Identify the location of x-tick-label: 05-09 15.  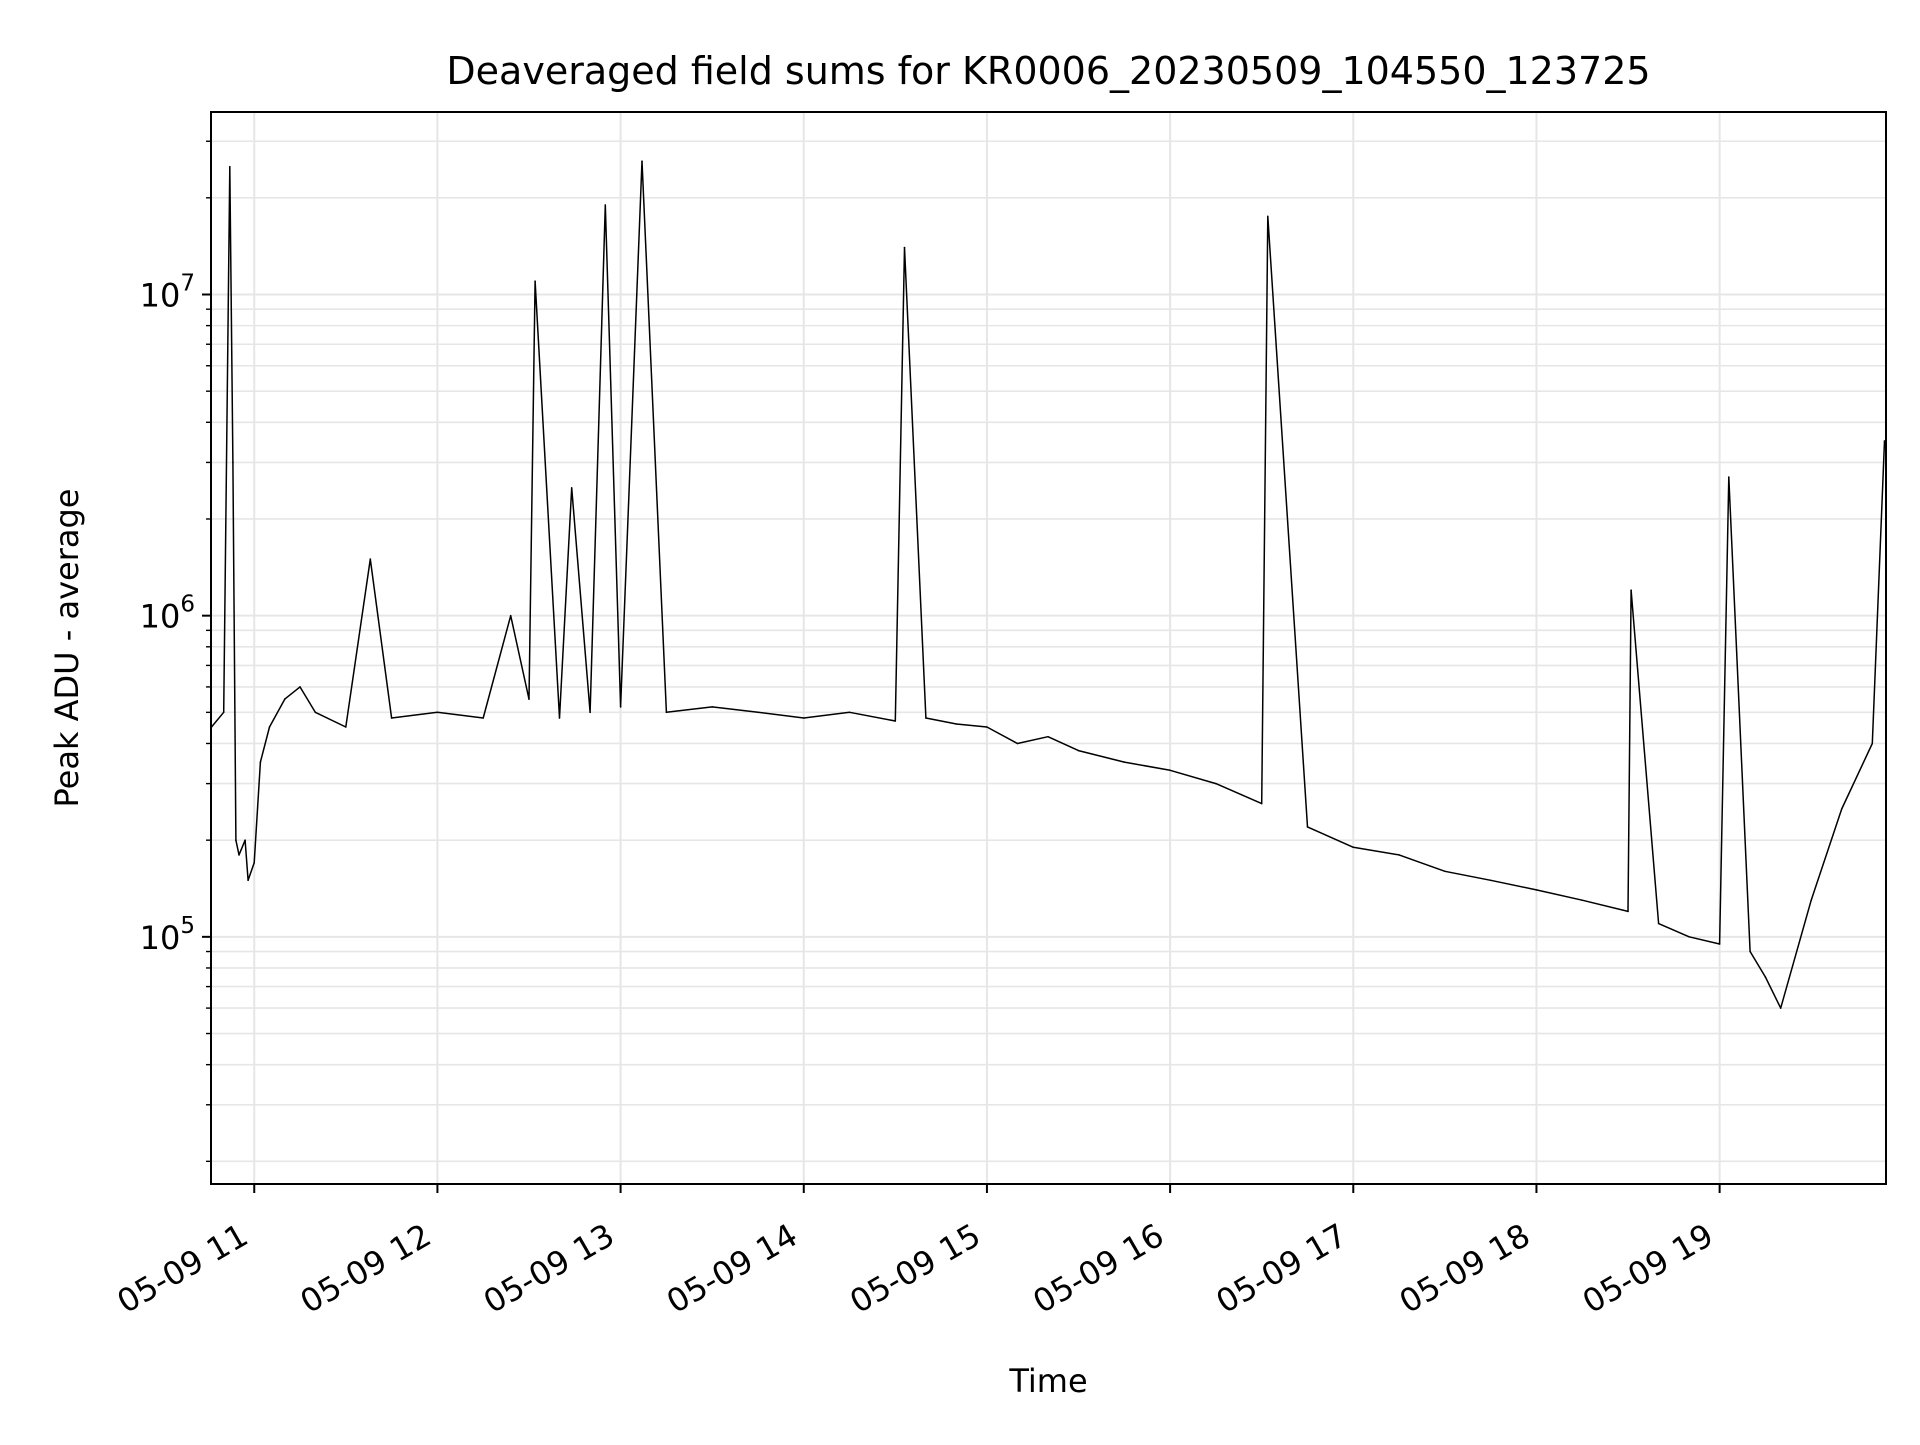
(915, 1268).